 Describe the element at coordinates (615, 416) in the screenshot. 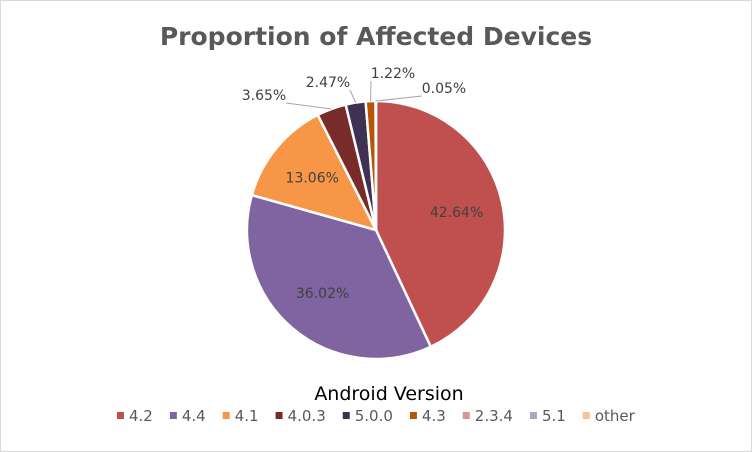

I see `legend-label-other: other` at that location.